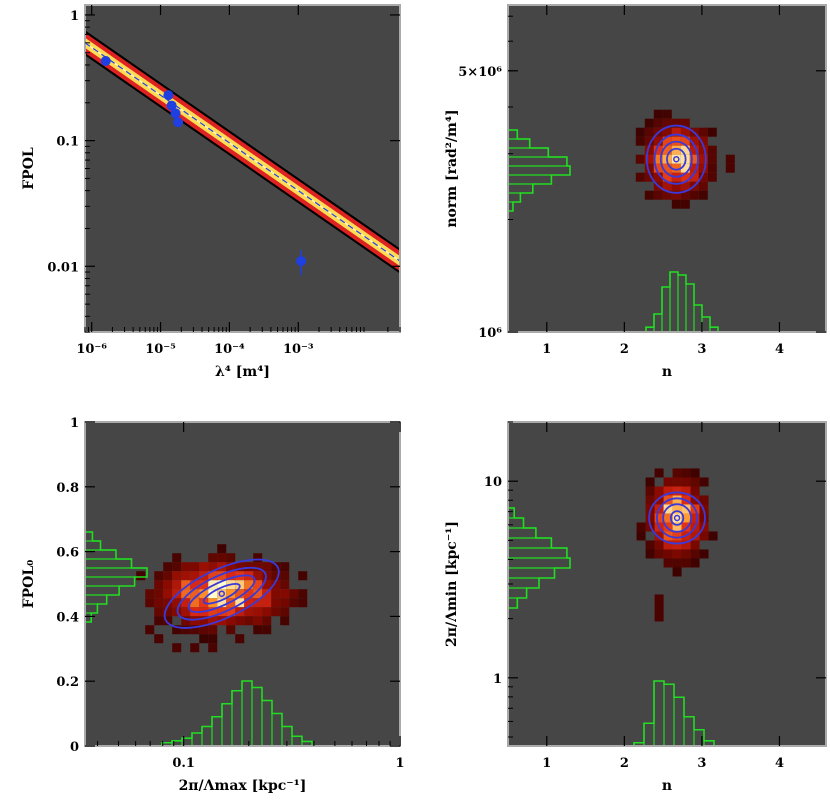  What do you see at coordinates (229, 349) in the screenshot?
I see `x-tick-label: 10⁻⁴` at bounding box center [229, 349].